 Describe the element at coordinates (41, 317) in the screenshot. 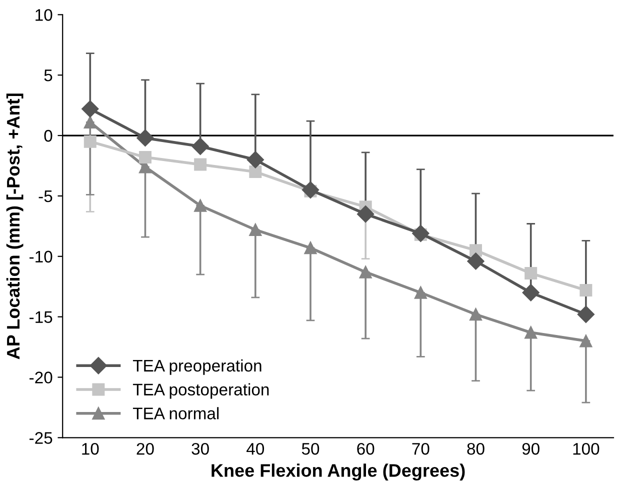

I see `y-tick-label: -15` at that location.